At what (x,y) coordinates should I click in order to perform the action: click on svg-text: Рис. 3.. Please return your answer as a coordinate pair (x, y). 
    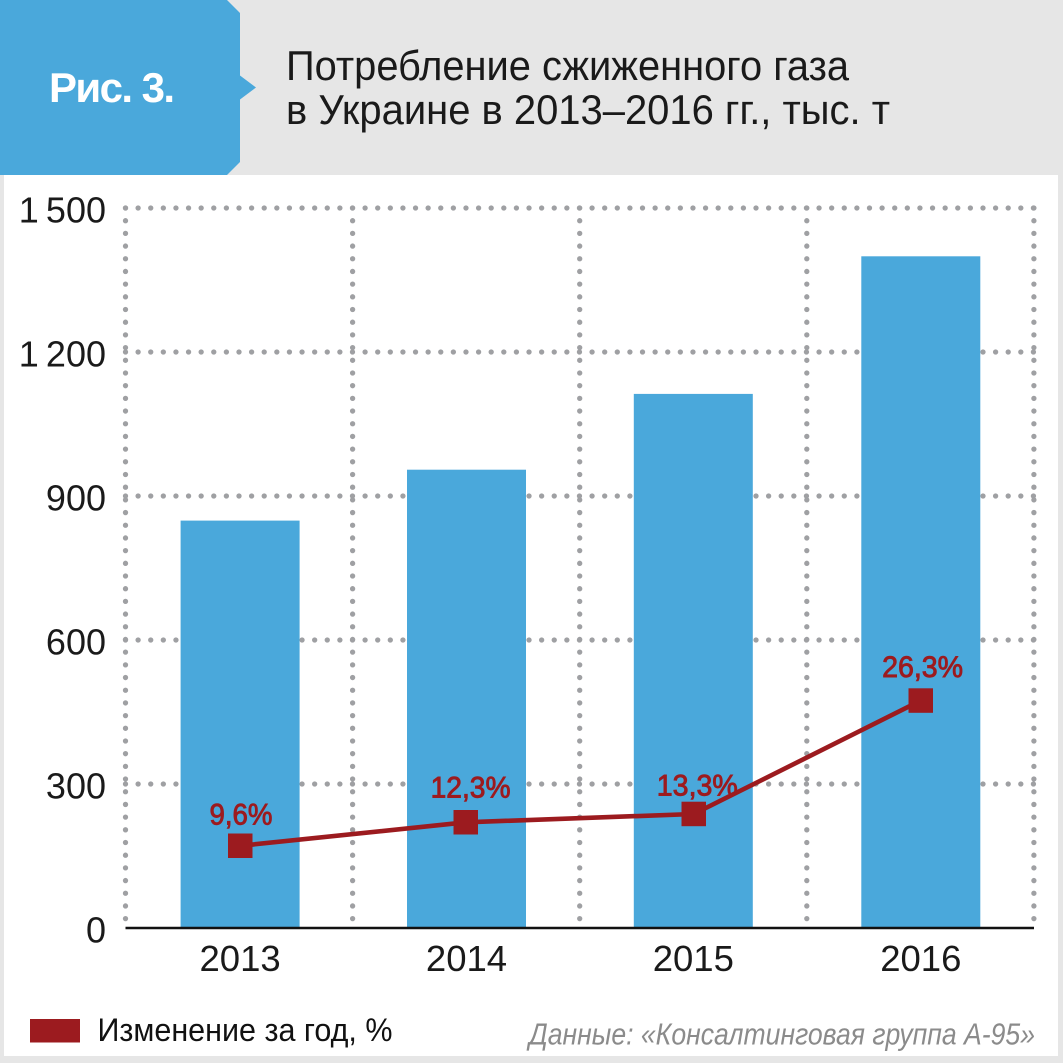
    Looking at the image, I should click on (112, 87).